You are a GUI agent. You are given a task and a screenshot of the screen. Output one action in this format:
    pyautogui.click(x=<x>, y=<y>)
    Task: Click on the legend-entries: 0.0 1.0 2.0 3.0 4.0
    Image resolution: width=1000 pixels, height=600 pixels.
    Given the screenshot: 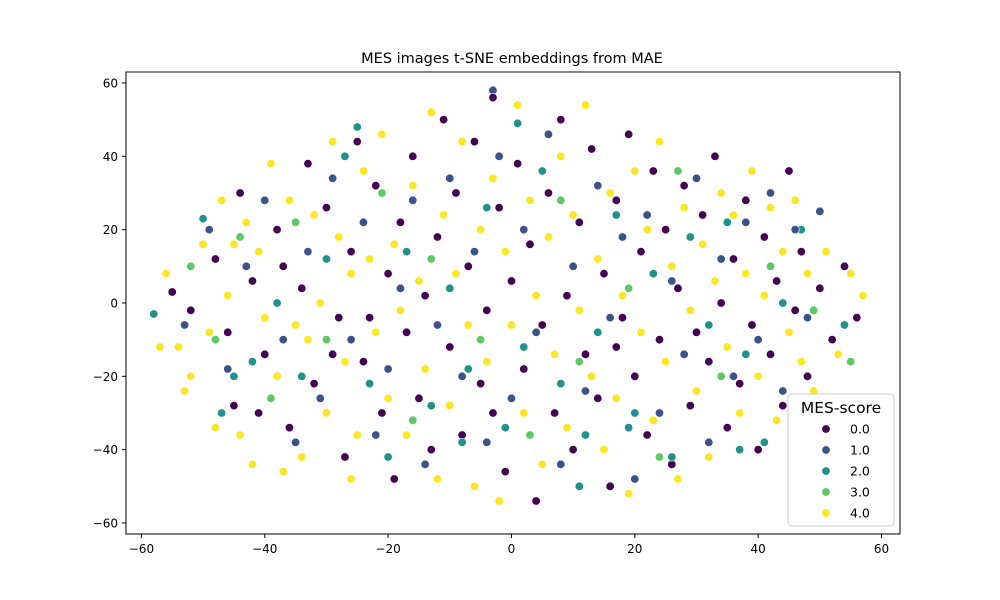 What is the action you would take?
    pyautogui.click(x=845, y=471)
    